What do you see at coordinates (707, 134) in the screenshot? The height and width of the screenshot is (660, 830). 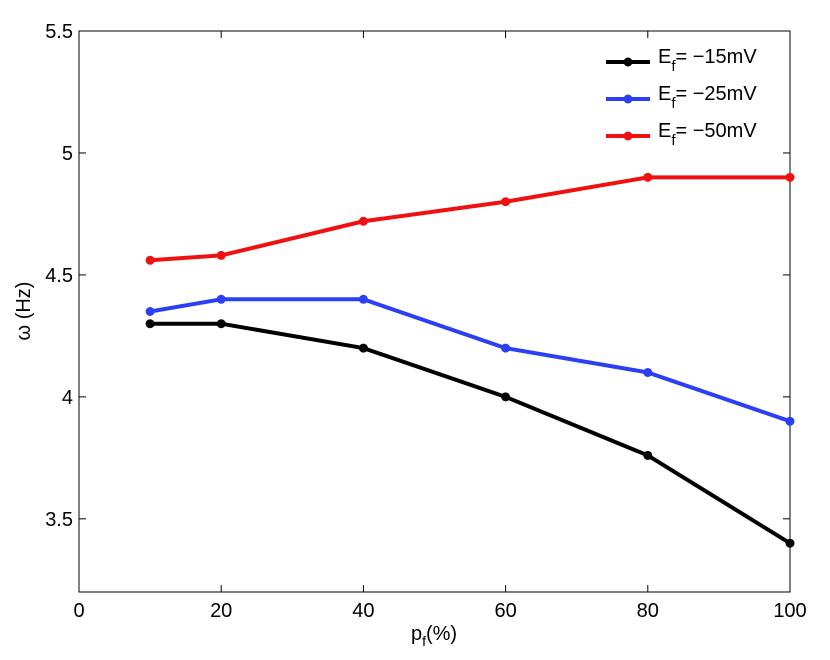 I see `legend-label: Ef= −50mV` at bounding box center [707, 134].